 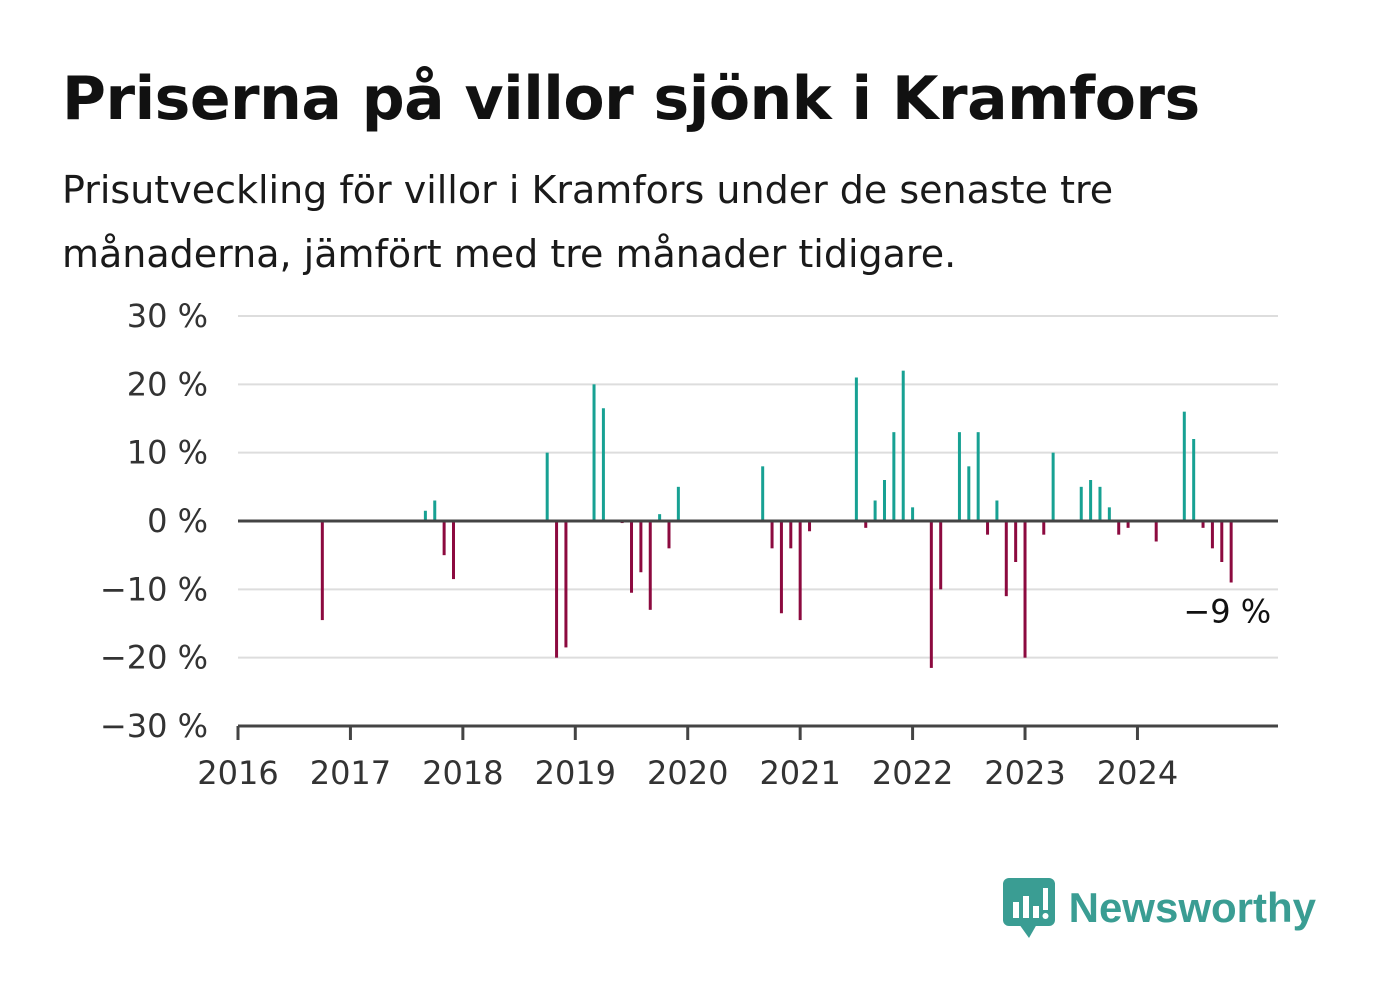 I want to click on x-axis-labels: 2016 2017 2018 2019 2020 2021 2022 2023 2024, so click(x=687, y=773).